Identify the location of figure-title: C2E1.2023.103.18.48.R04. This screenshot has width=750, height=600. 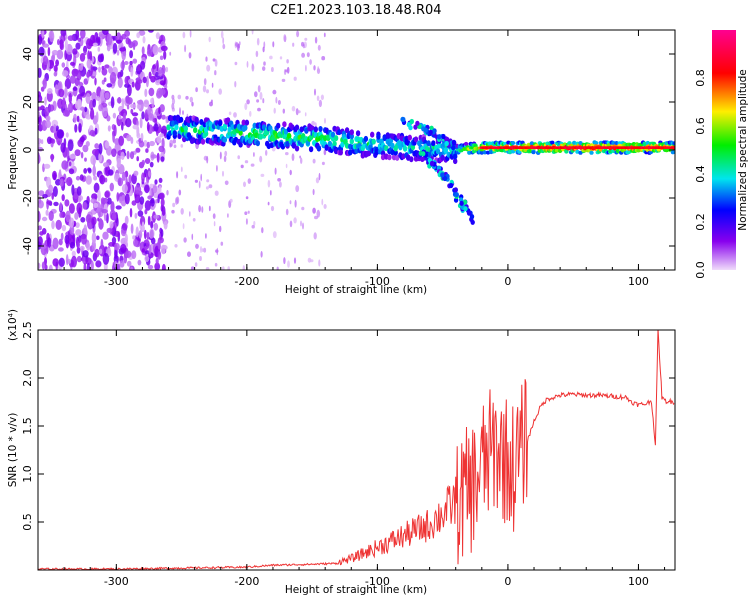
(355, 10).